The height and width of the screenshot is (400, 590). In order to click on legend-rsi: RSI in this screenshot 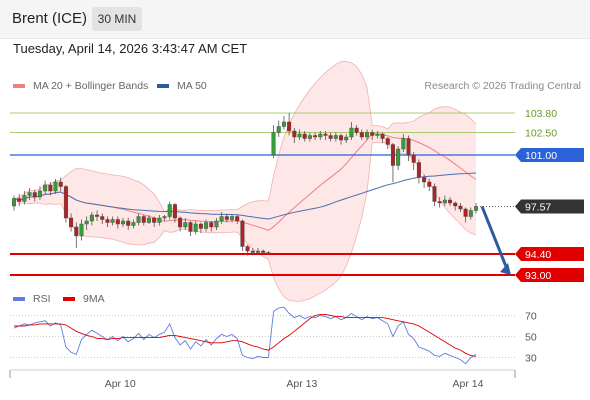, I will do `click(32, 299)`.